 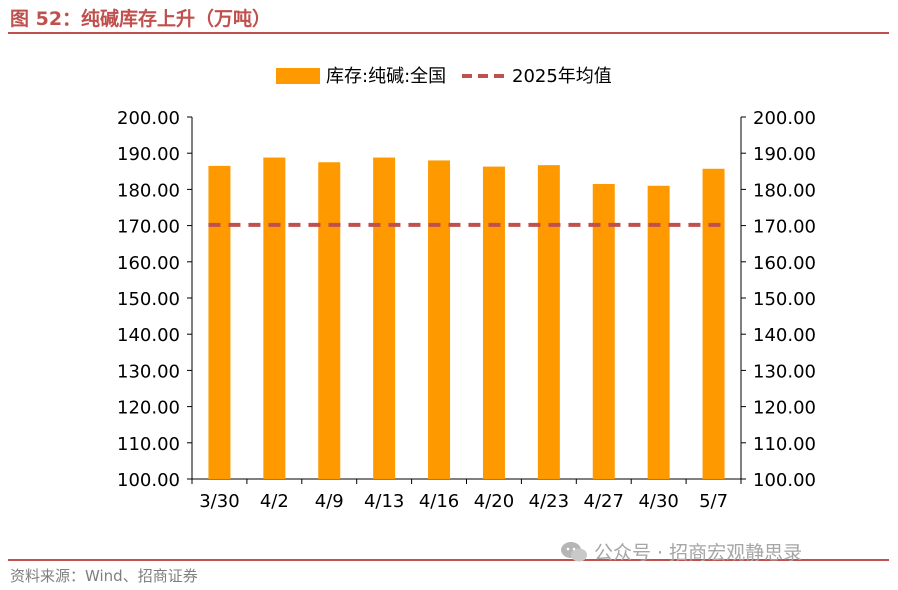 What do you see at coordinates (784, 299) in the screenshot?
I see `y-tick-label-right: 150.00` at bounding box center [784, 299].